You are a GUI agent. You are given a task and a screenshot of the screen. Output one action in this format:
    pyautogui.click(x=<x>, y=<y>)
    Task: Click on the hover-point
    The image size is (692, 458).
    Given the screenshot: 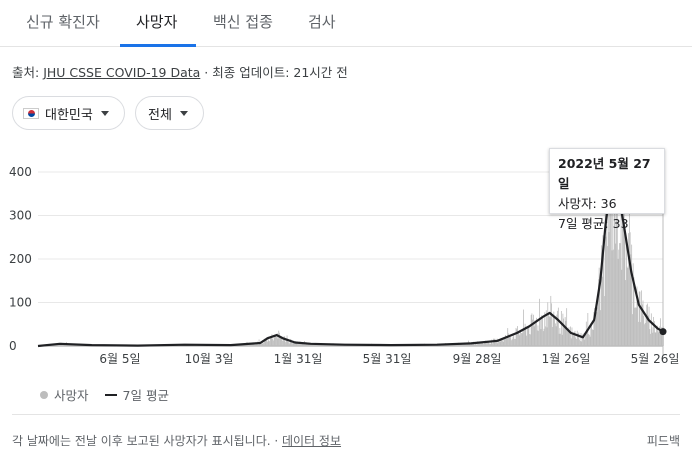 What is the action you would take?
    pyautogui.click(x=663, y=332)
    